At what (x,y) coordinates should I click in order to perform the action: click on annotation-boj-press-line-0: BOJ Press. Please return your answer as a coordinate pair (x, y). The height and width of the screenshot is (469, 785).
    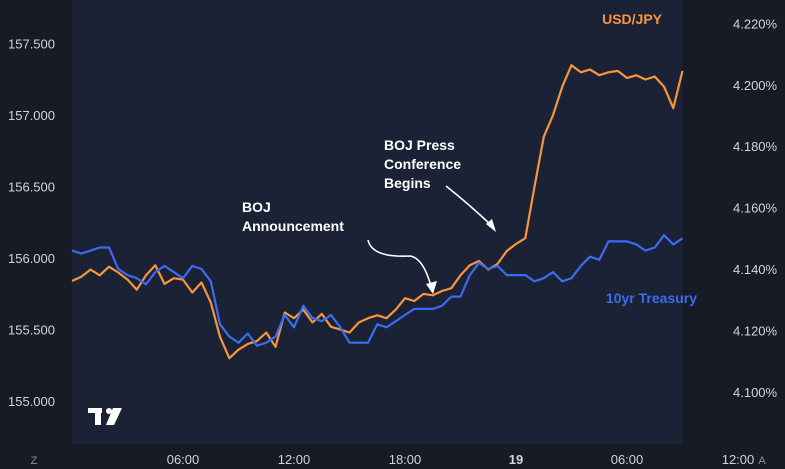
    Looking at the image, I should click on (419, 145).